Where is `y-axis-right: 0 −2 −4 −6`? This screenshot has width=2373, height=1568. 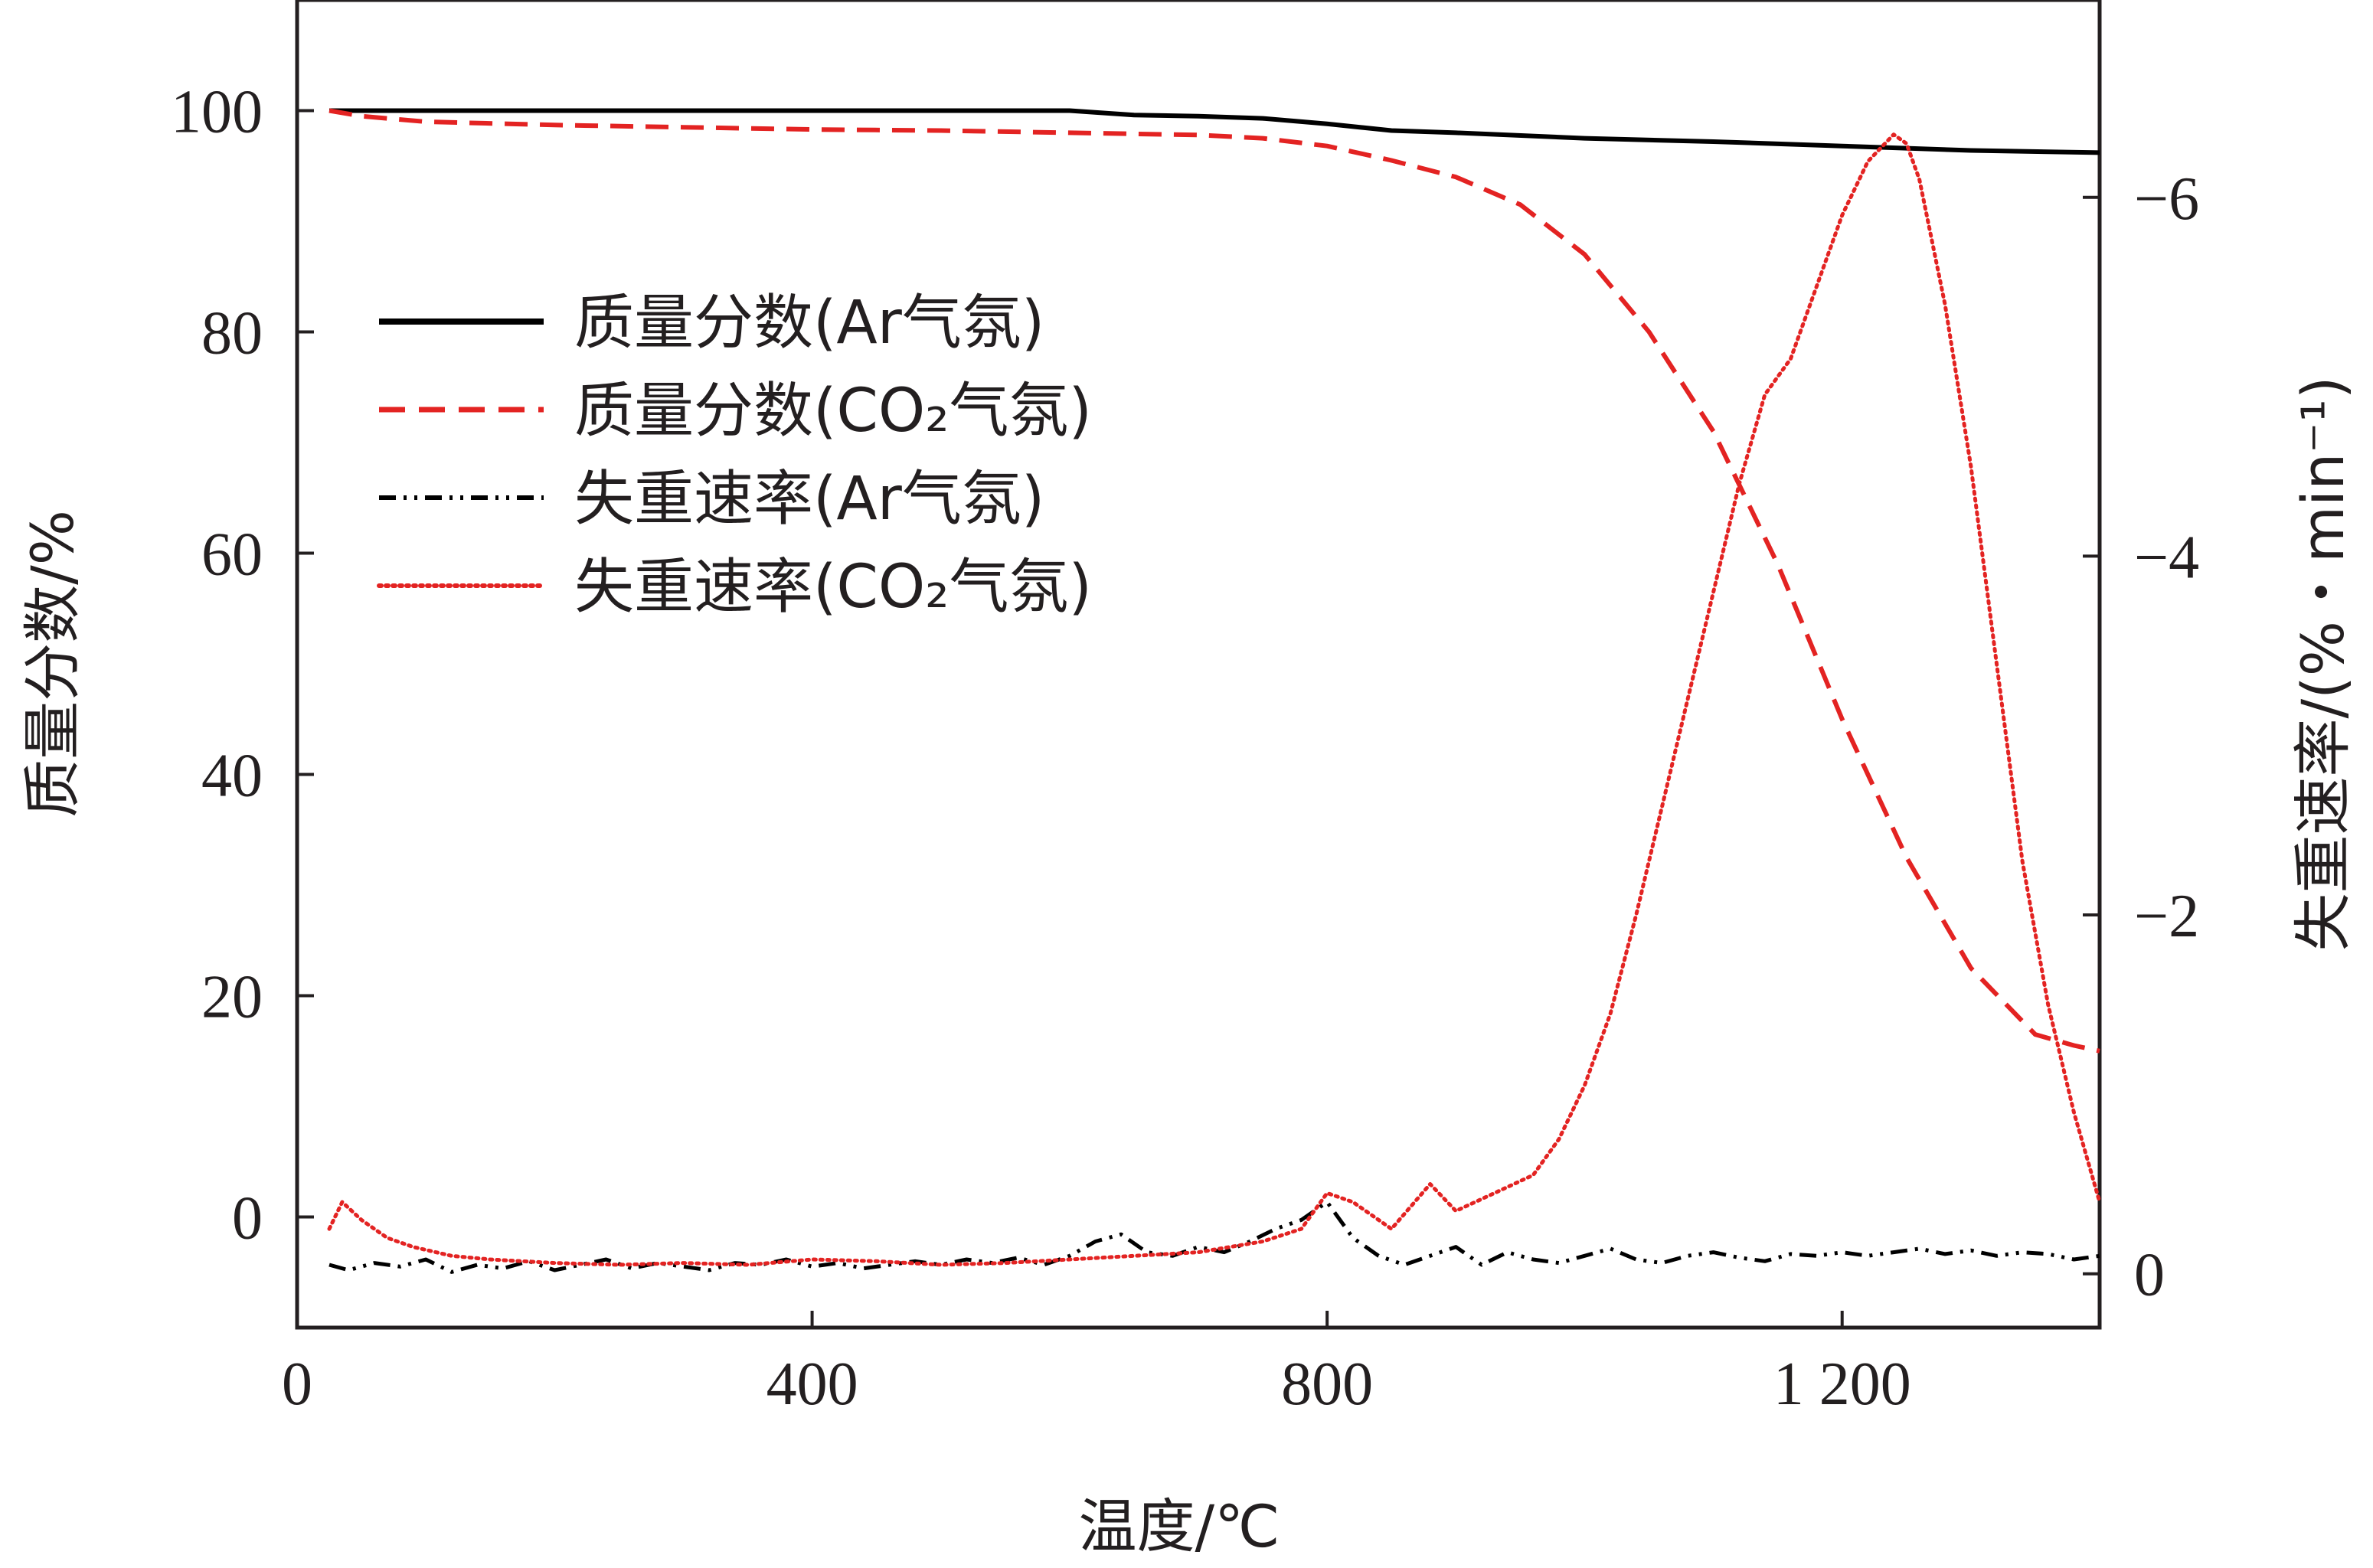 y-axis-right: 0 −2 −4 −6 is located at coordinates (2141, 737).